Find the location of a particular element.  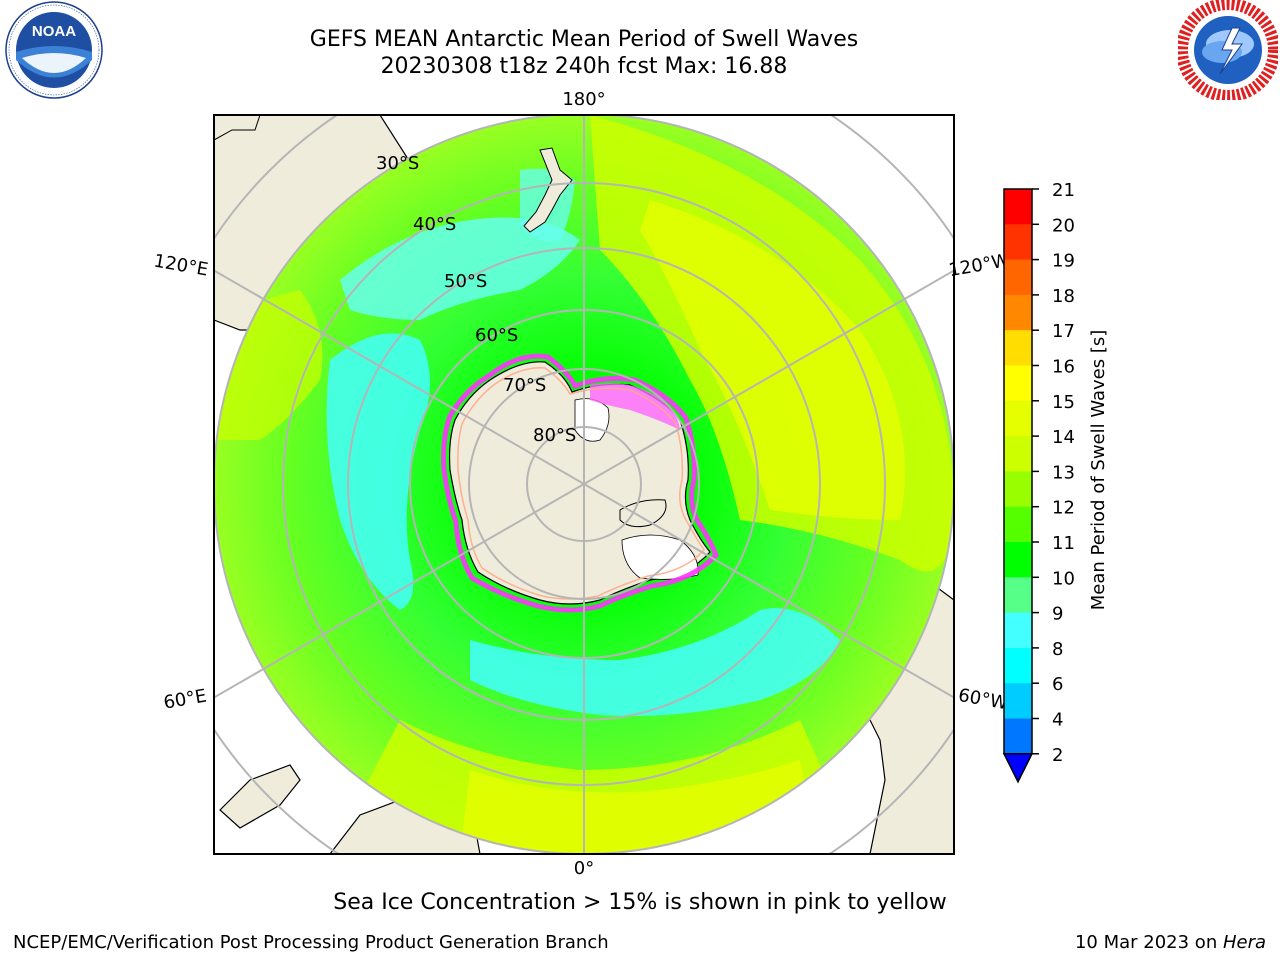

lon-label-upper-right: 120°W is located at coordinates (979, 265).